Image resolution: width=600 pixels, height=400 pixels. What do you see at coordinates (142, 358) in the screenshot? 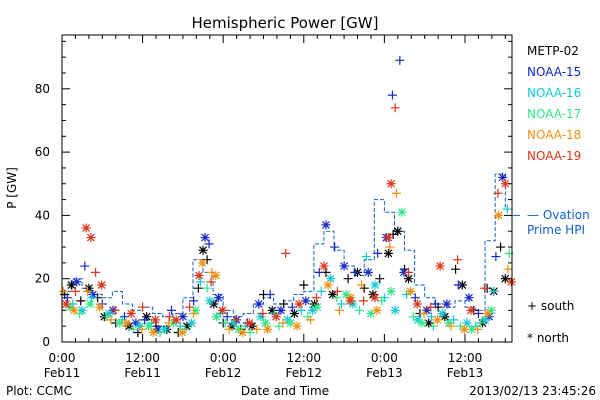
I see `x-tick-time: 12:00` at bounding box center [142, 358].